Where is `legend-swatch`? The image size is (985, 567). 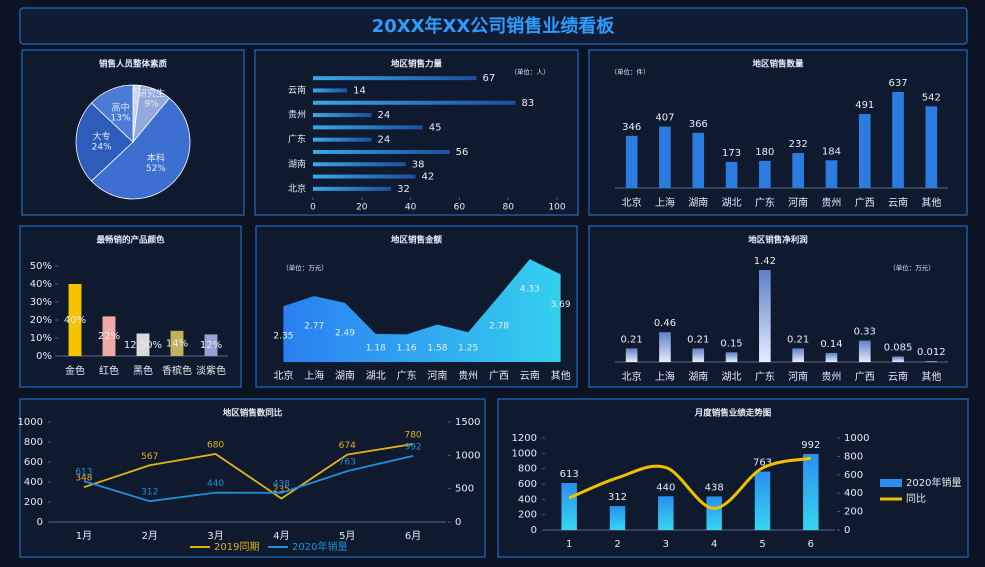
legend-swatch is located at coordinates (891, 483).